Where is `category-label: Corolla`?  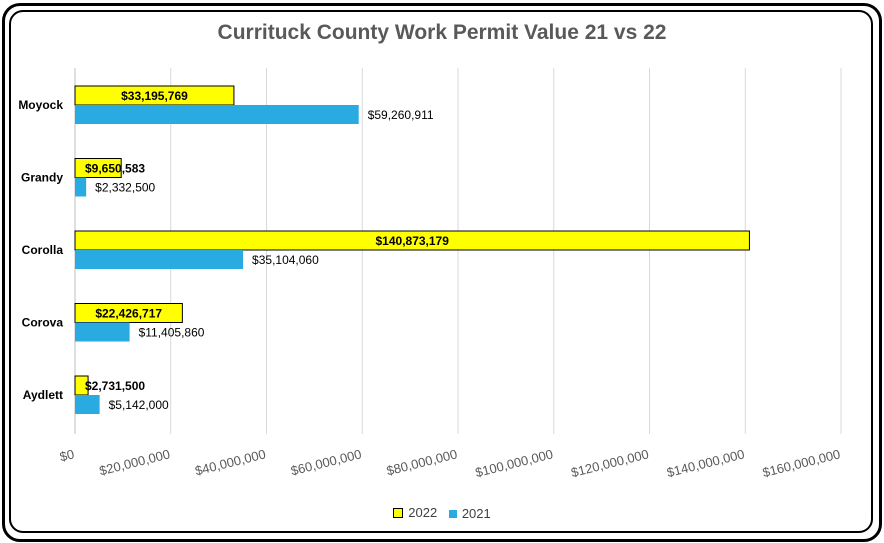
category-label: Corolla is located at coordinates (43, 250).